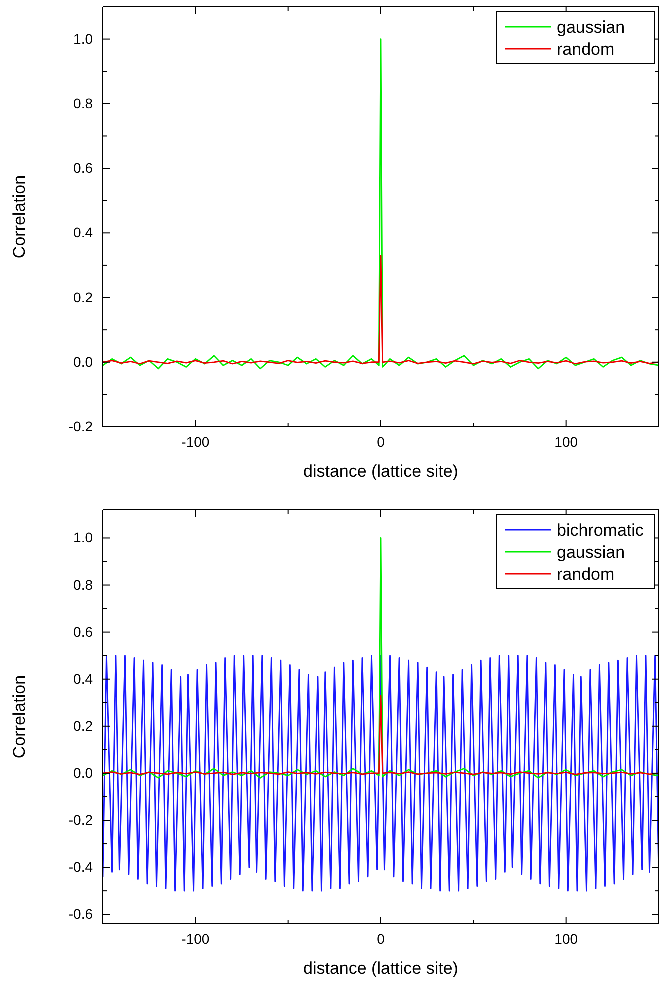 The image size is (663, 994). What do you see at coordinates (81, 914) in the screenshot?
I see `y-tick-label: -0.6` at bounding box center [81, 914].